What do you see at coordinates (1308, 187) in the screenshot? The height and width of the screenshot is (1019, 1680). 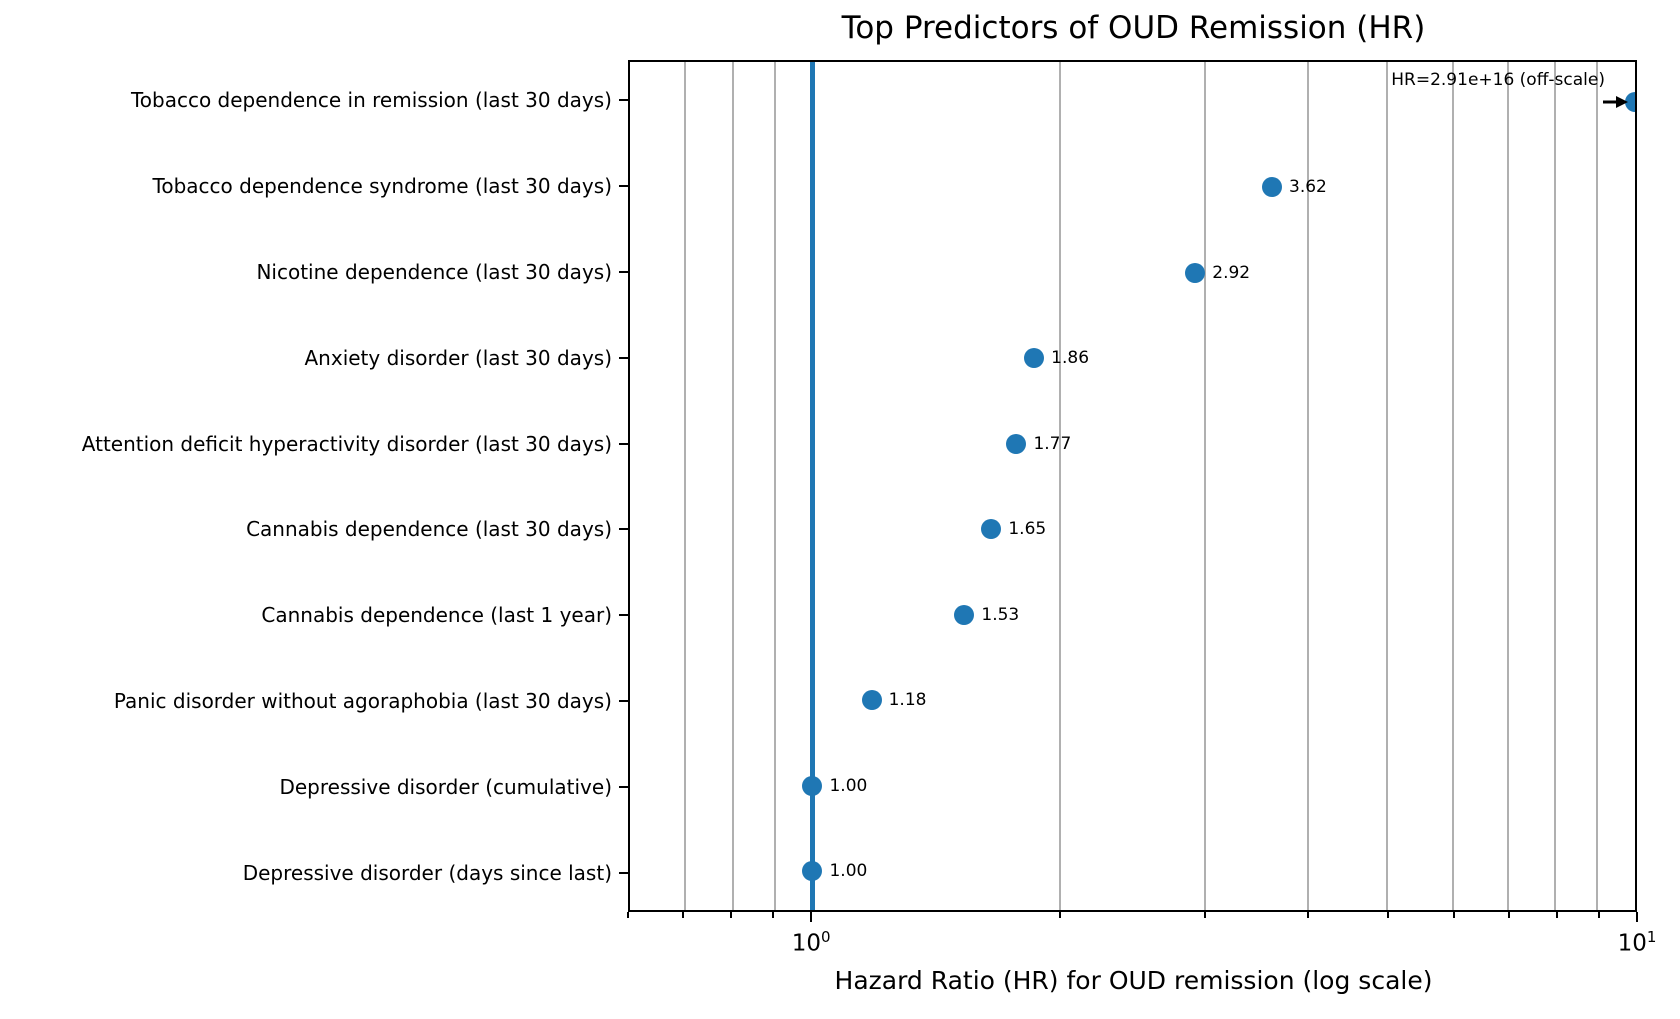 I see `value-label: 3.62` at bounding box center [1308, 187].